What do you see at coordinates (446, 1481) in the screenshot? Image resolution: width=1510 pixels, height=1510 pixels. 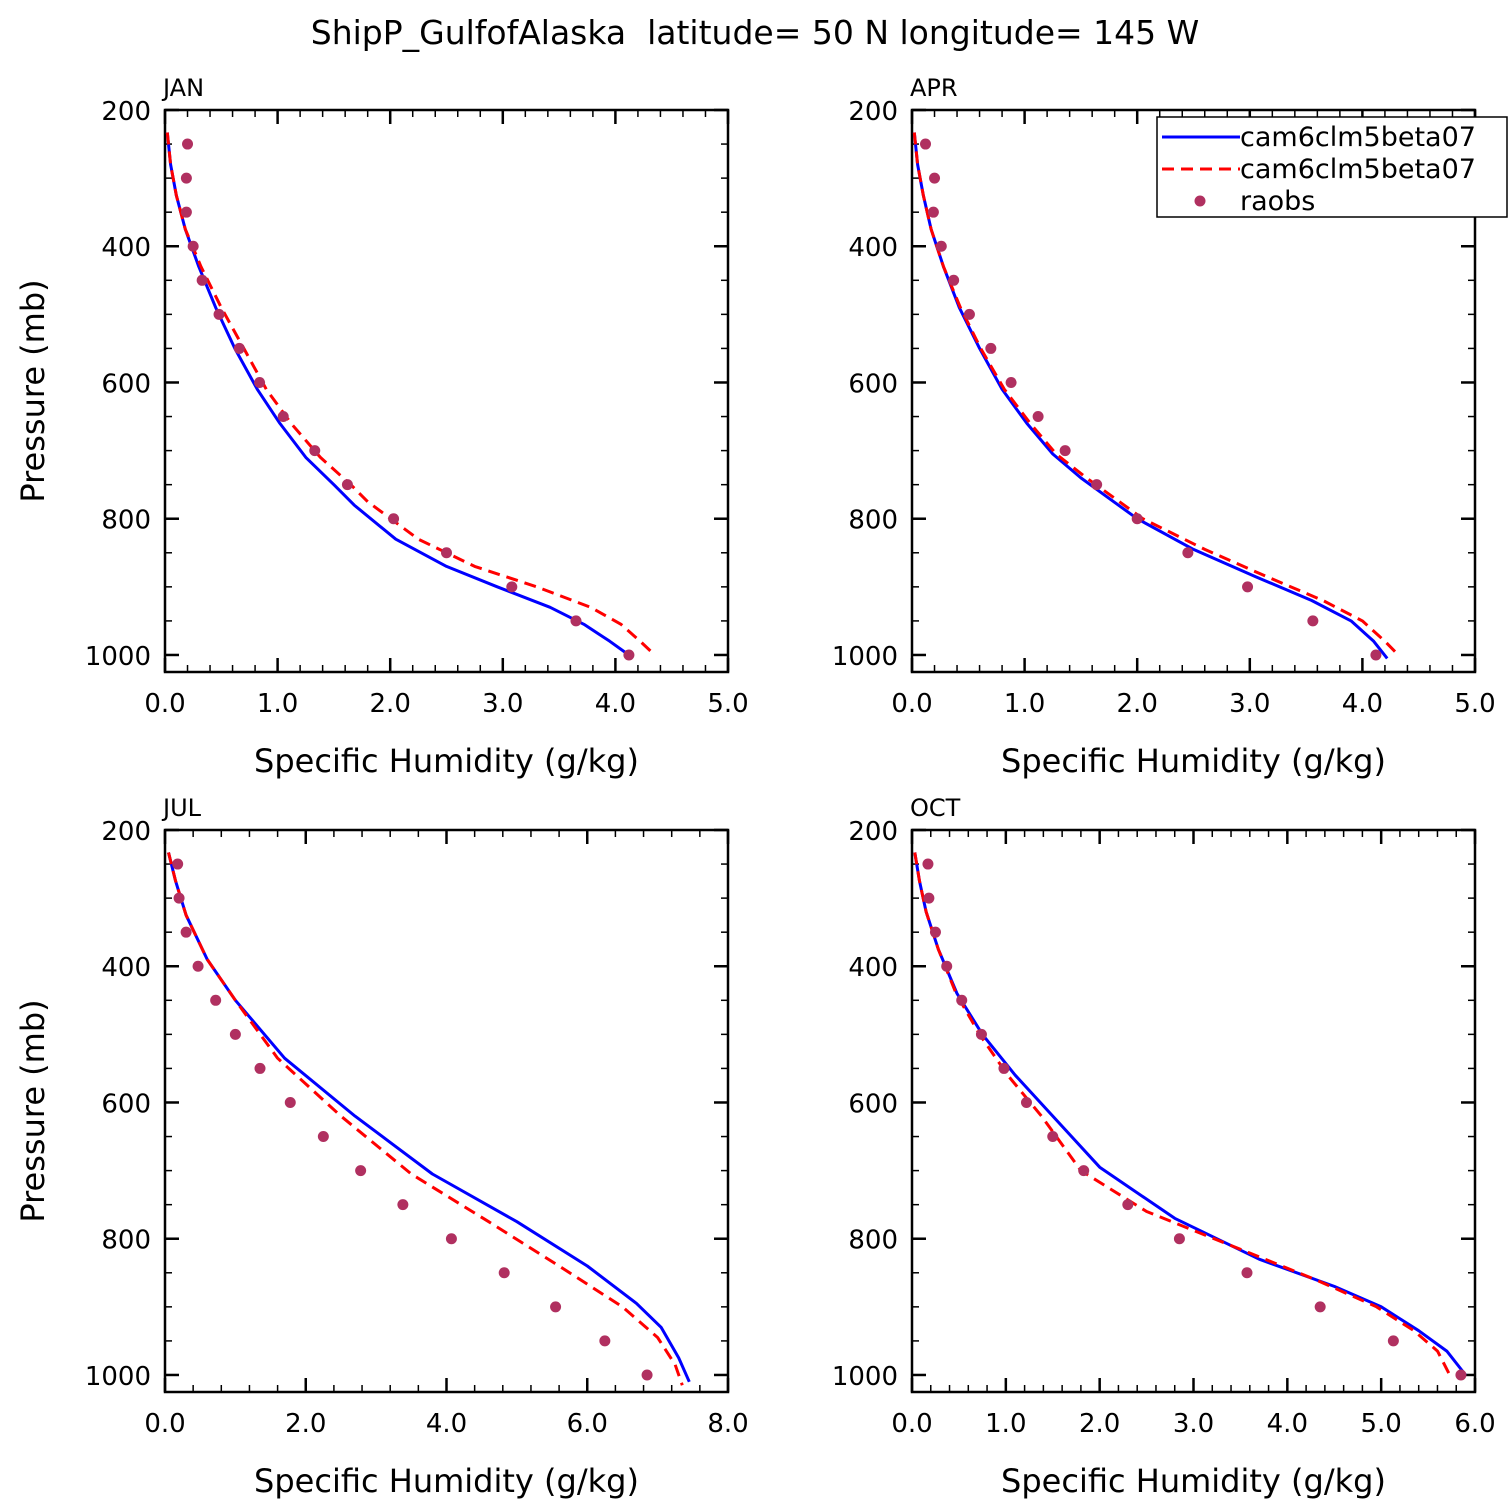 I see `x-axis-label: Specific Humidity (g/kg)` at bounding box center [446, 1481].